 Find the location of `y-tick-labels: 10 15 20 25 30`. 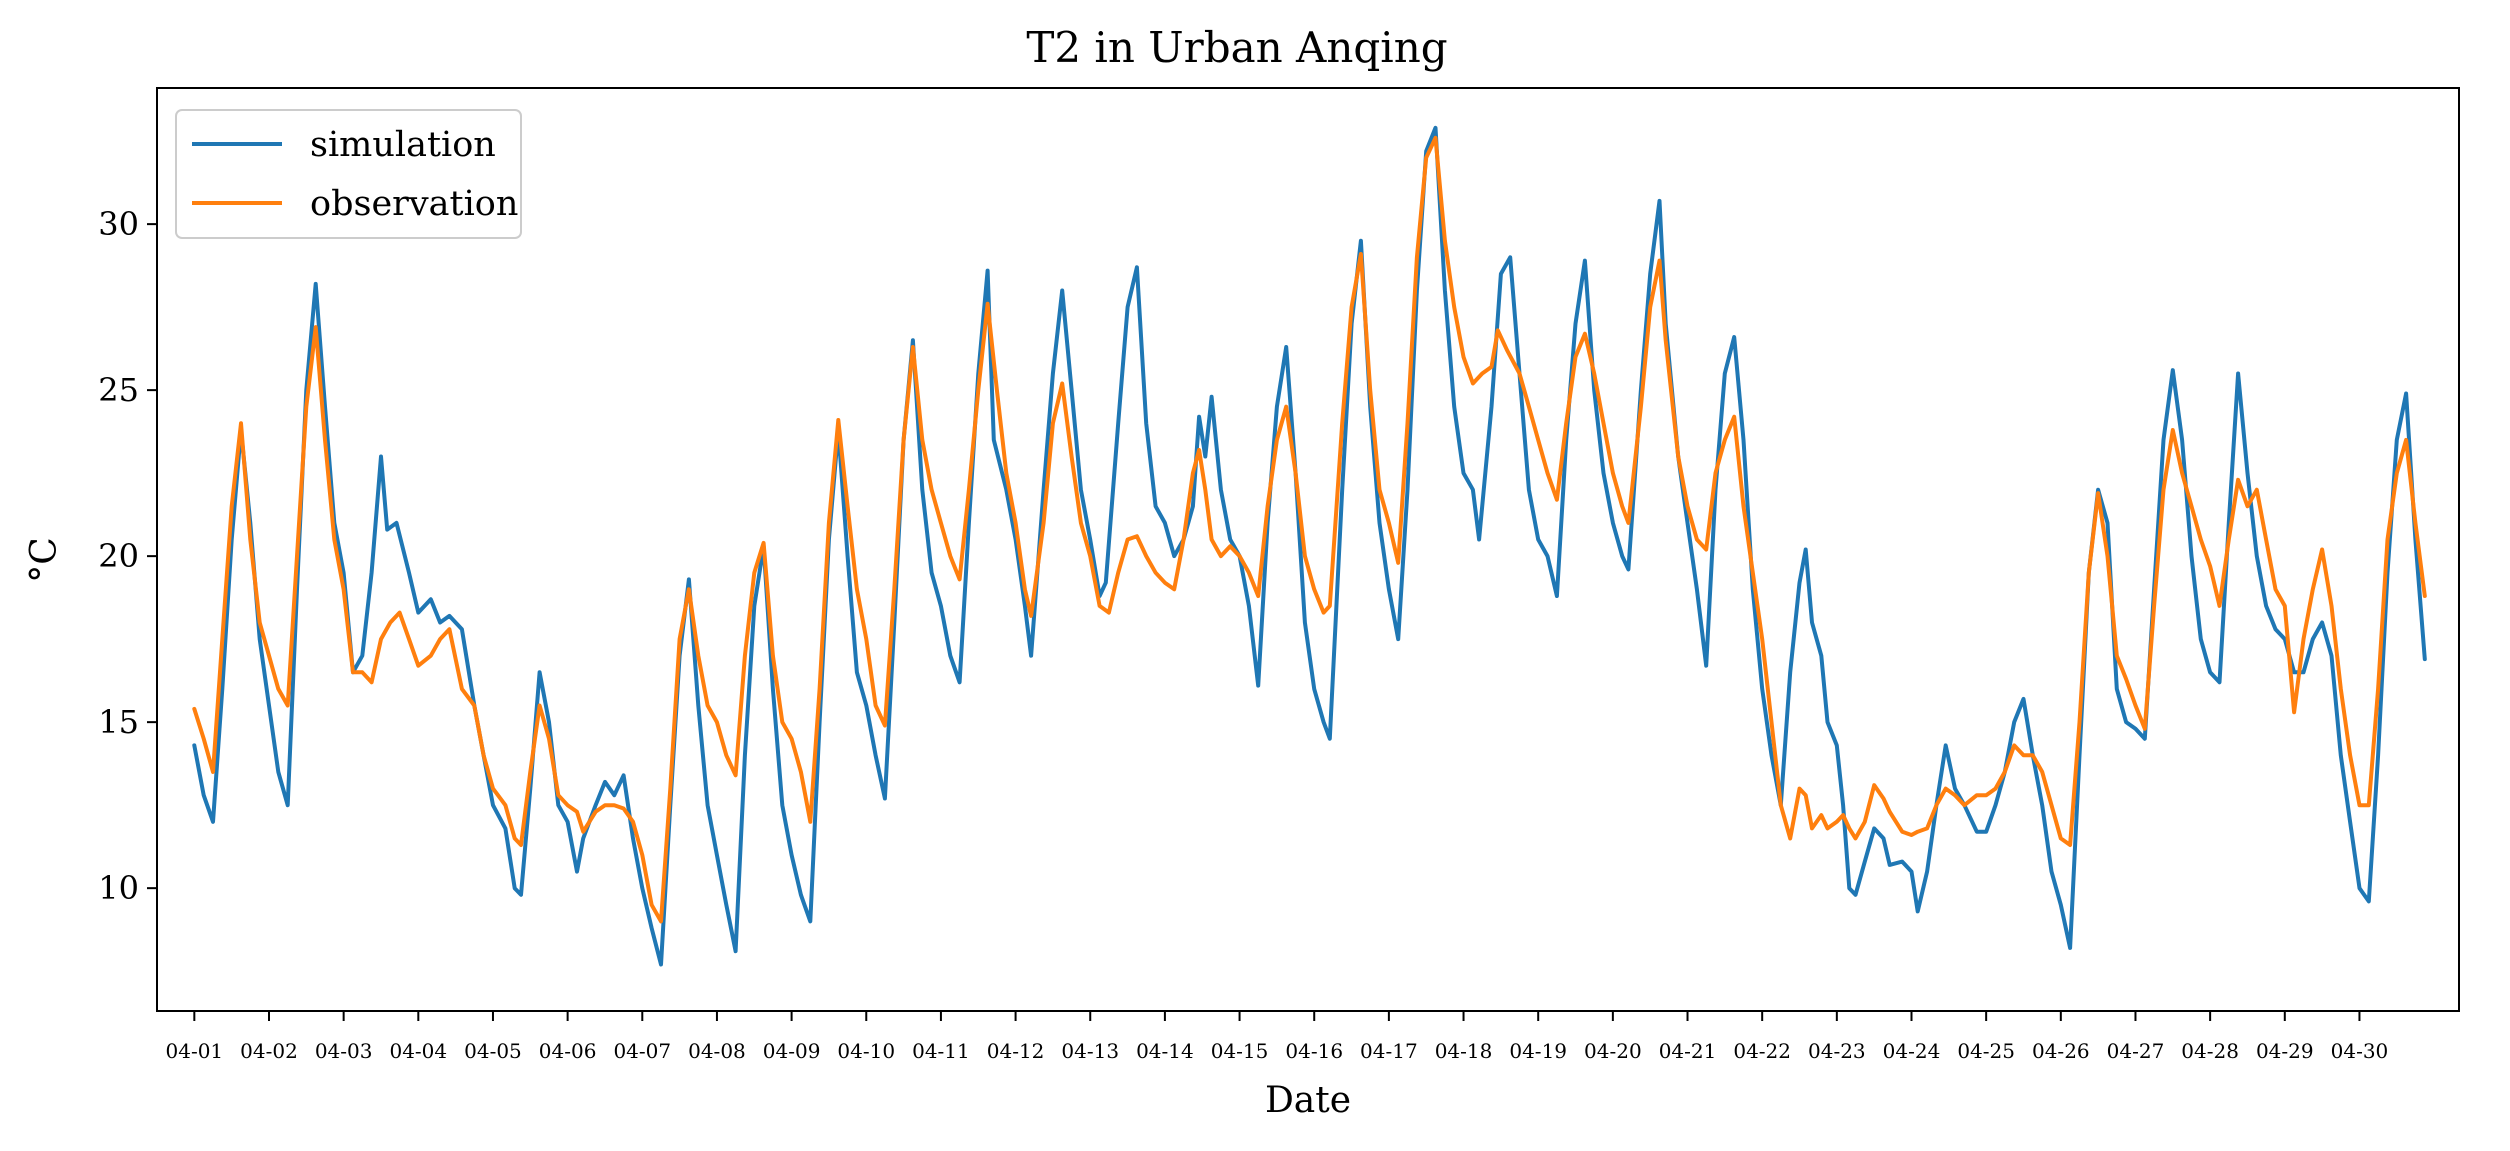

y-tick-labels: 10 15 20 25 30 is located at coordinates (118, 556).